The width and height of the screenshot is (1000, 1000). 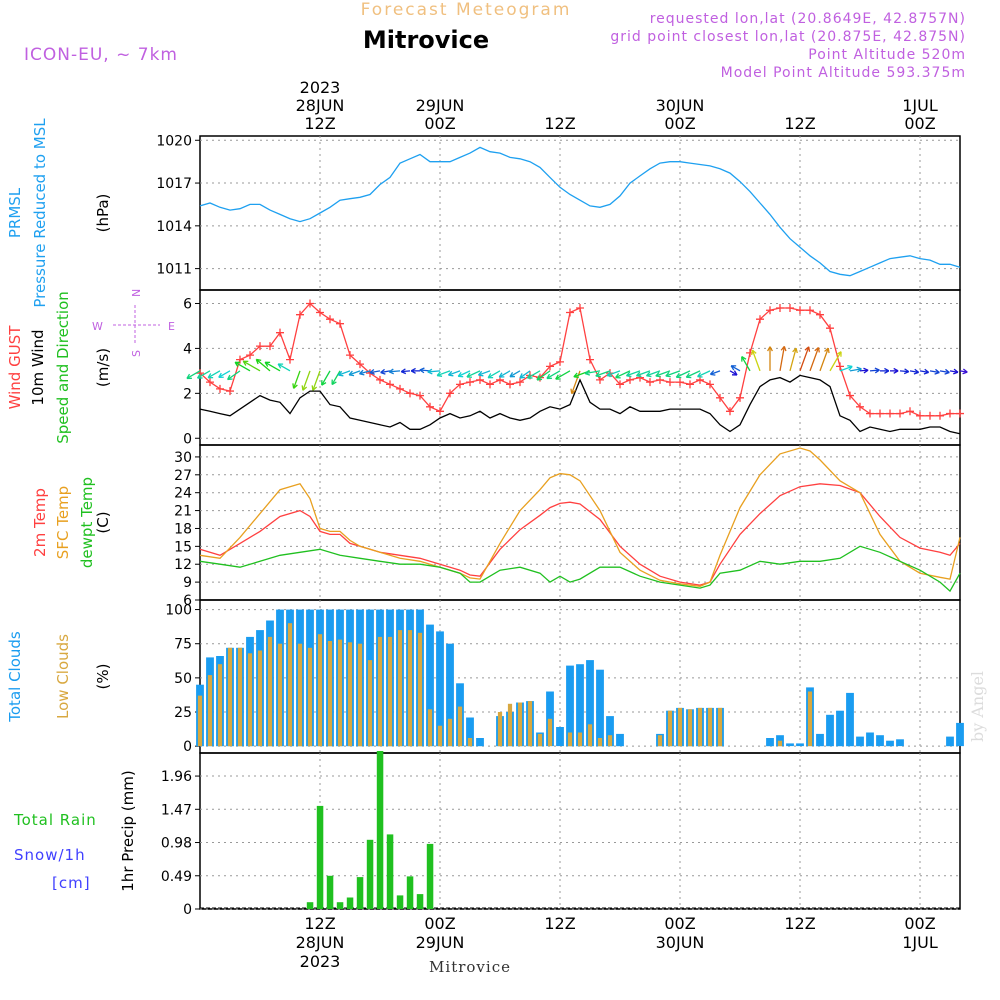 I want to click on ylabel-line: Wind GUST, so click(x=15, y=367).